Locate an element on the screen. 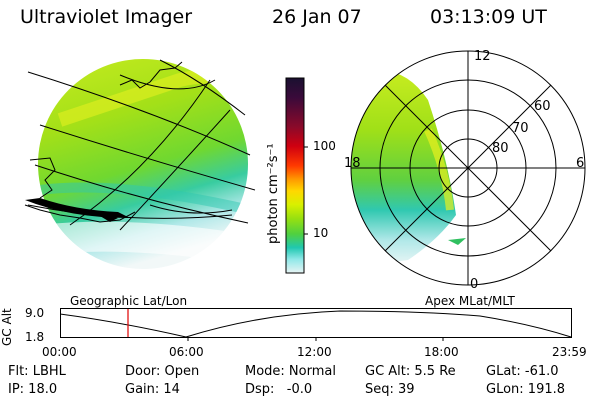 This screenshot has width=600, height=400. polar-label-12: 12 is located at coordinates (482, 56).